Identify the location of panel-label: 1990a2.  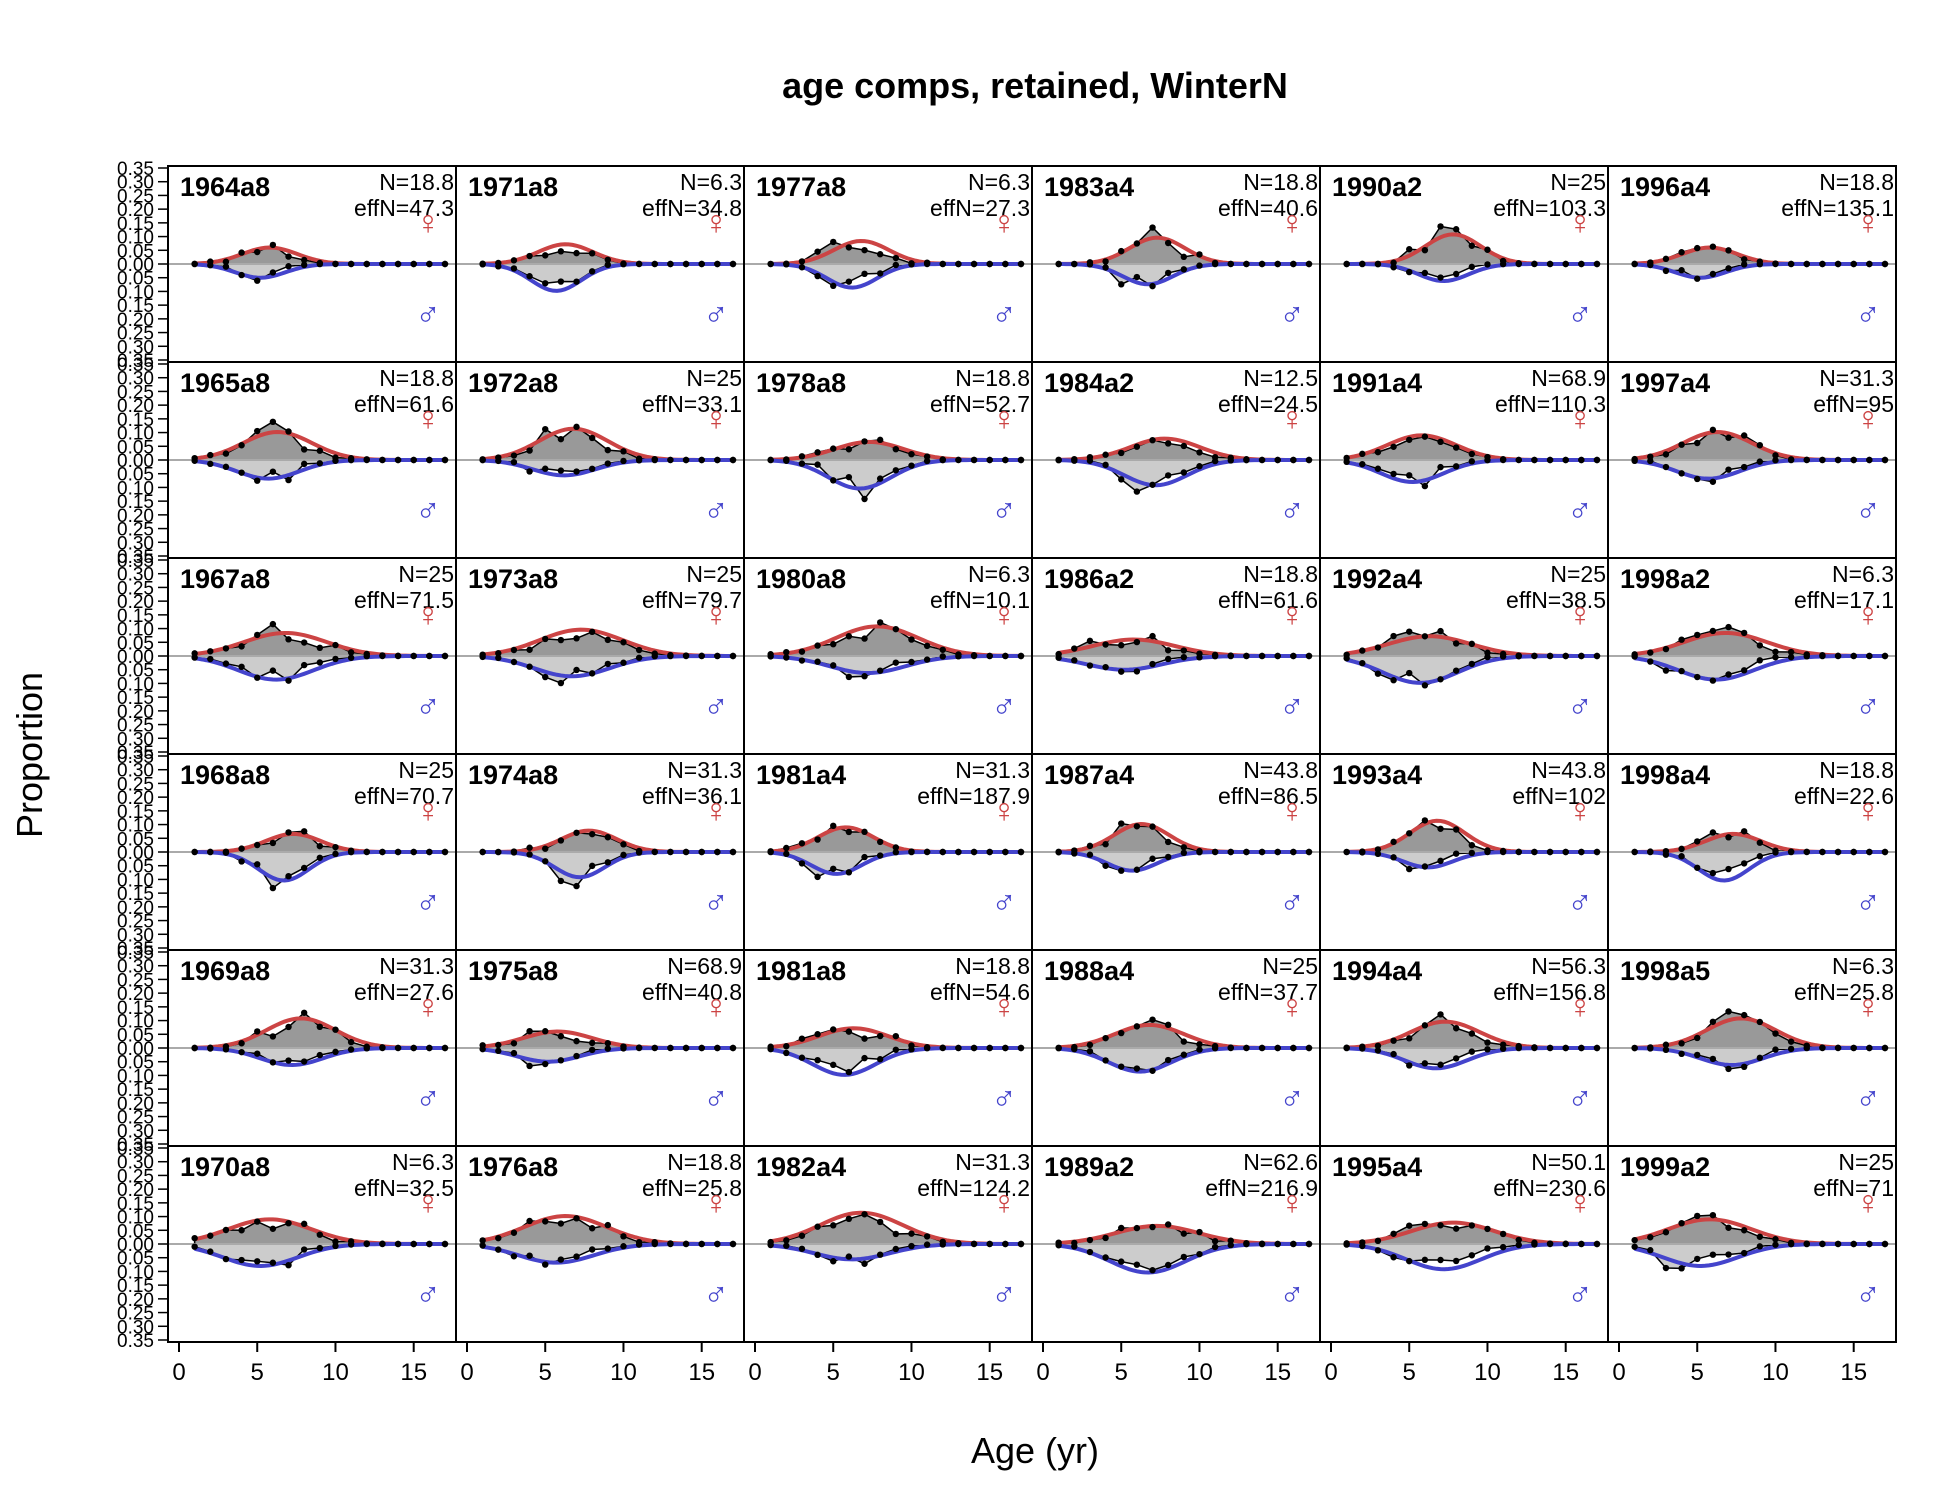
(1377, 187).